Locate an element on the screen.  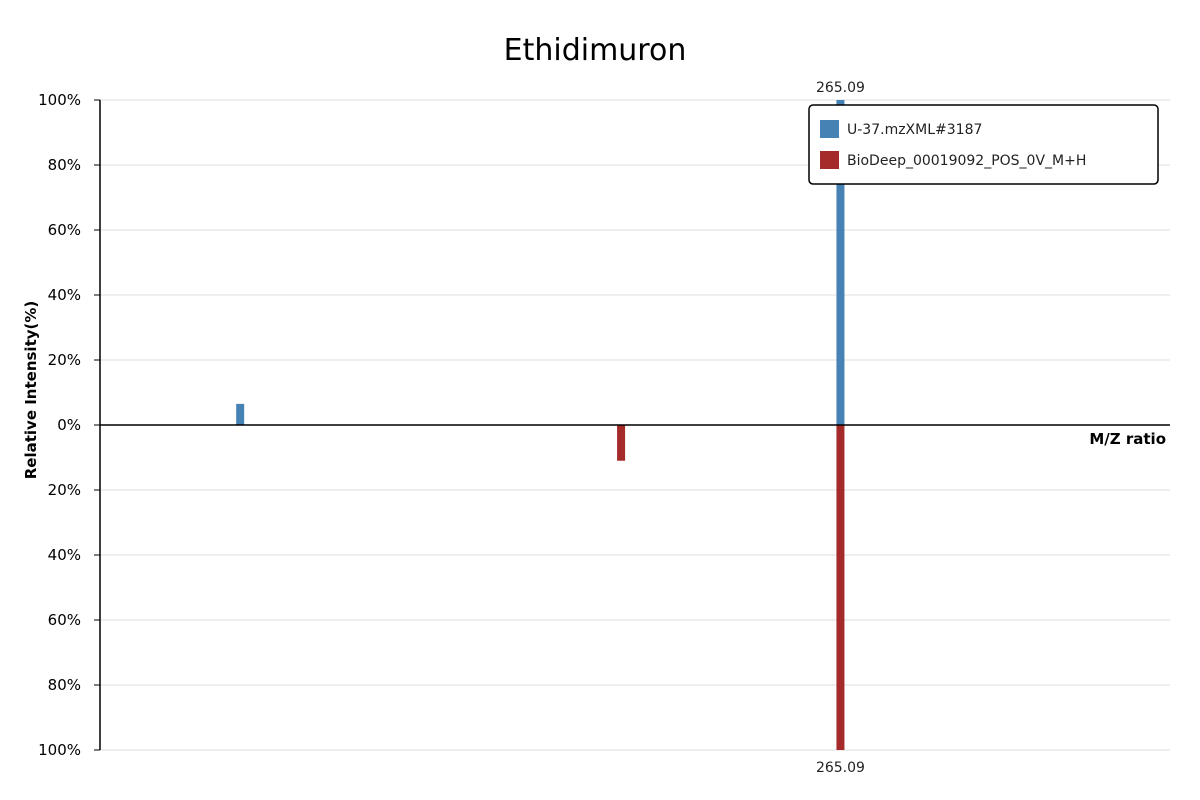
y-axis-ticks: 100% 80% 60% 40% 20% 0% 20% 40% 60% 80% 100% is located at coordinates (69, 425).